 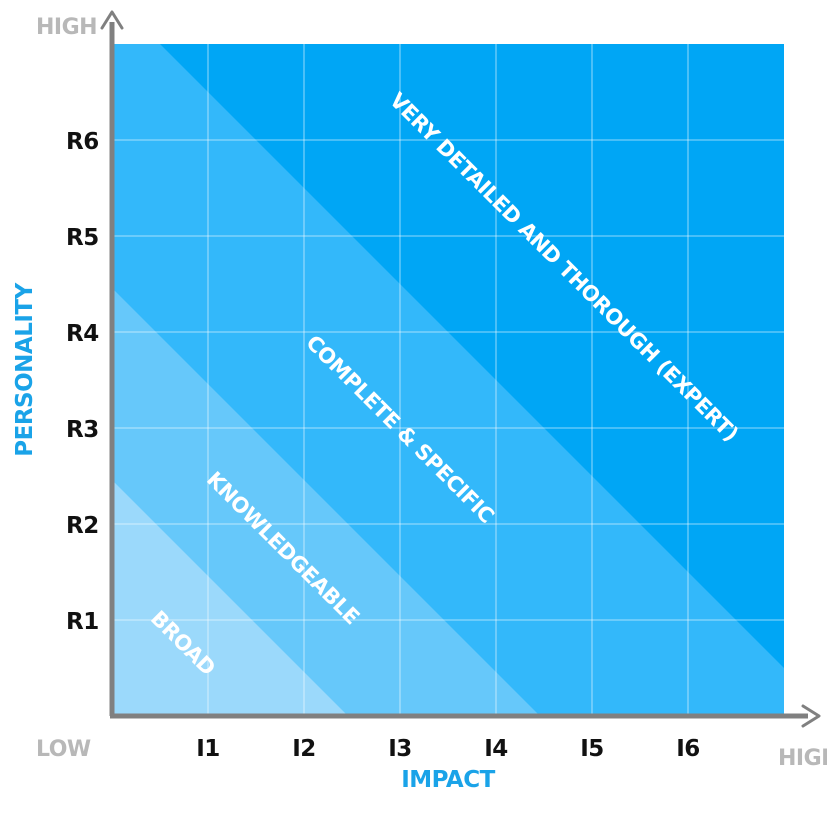 I want to click on x-tick-labels: I1 I2 I3 I4 I5 I6, so click(x=448, y=749).